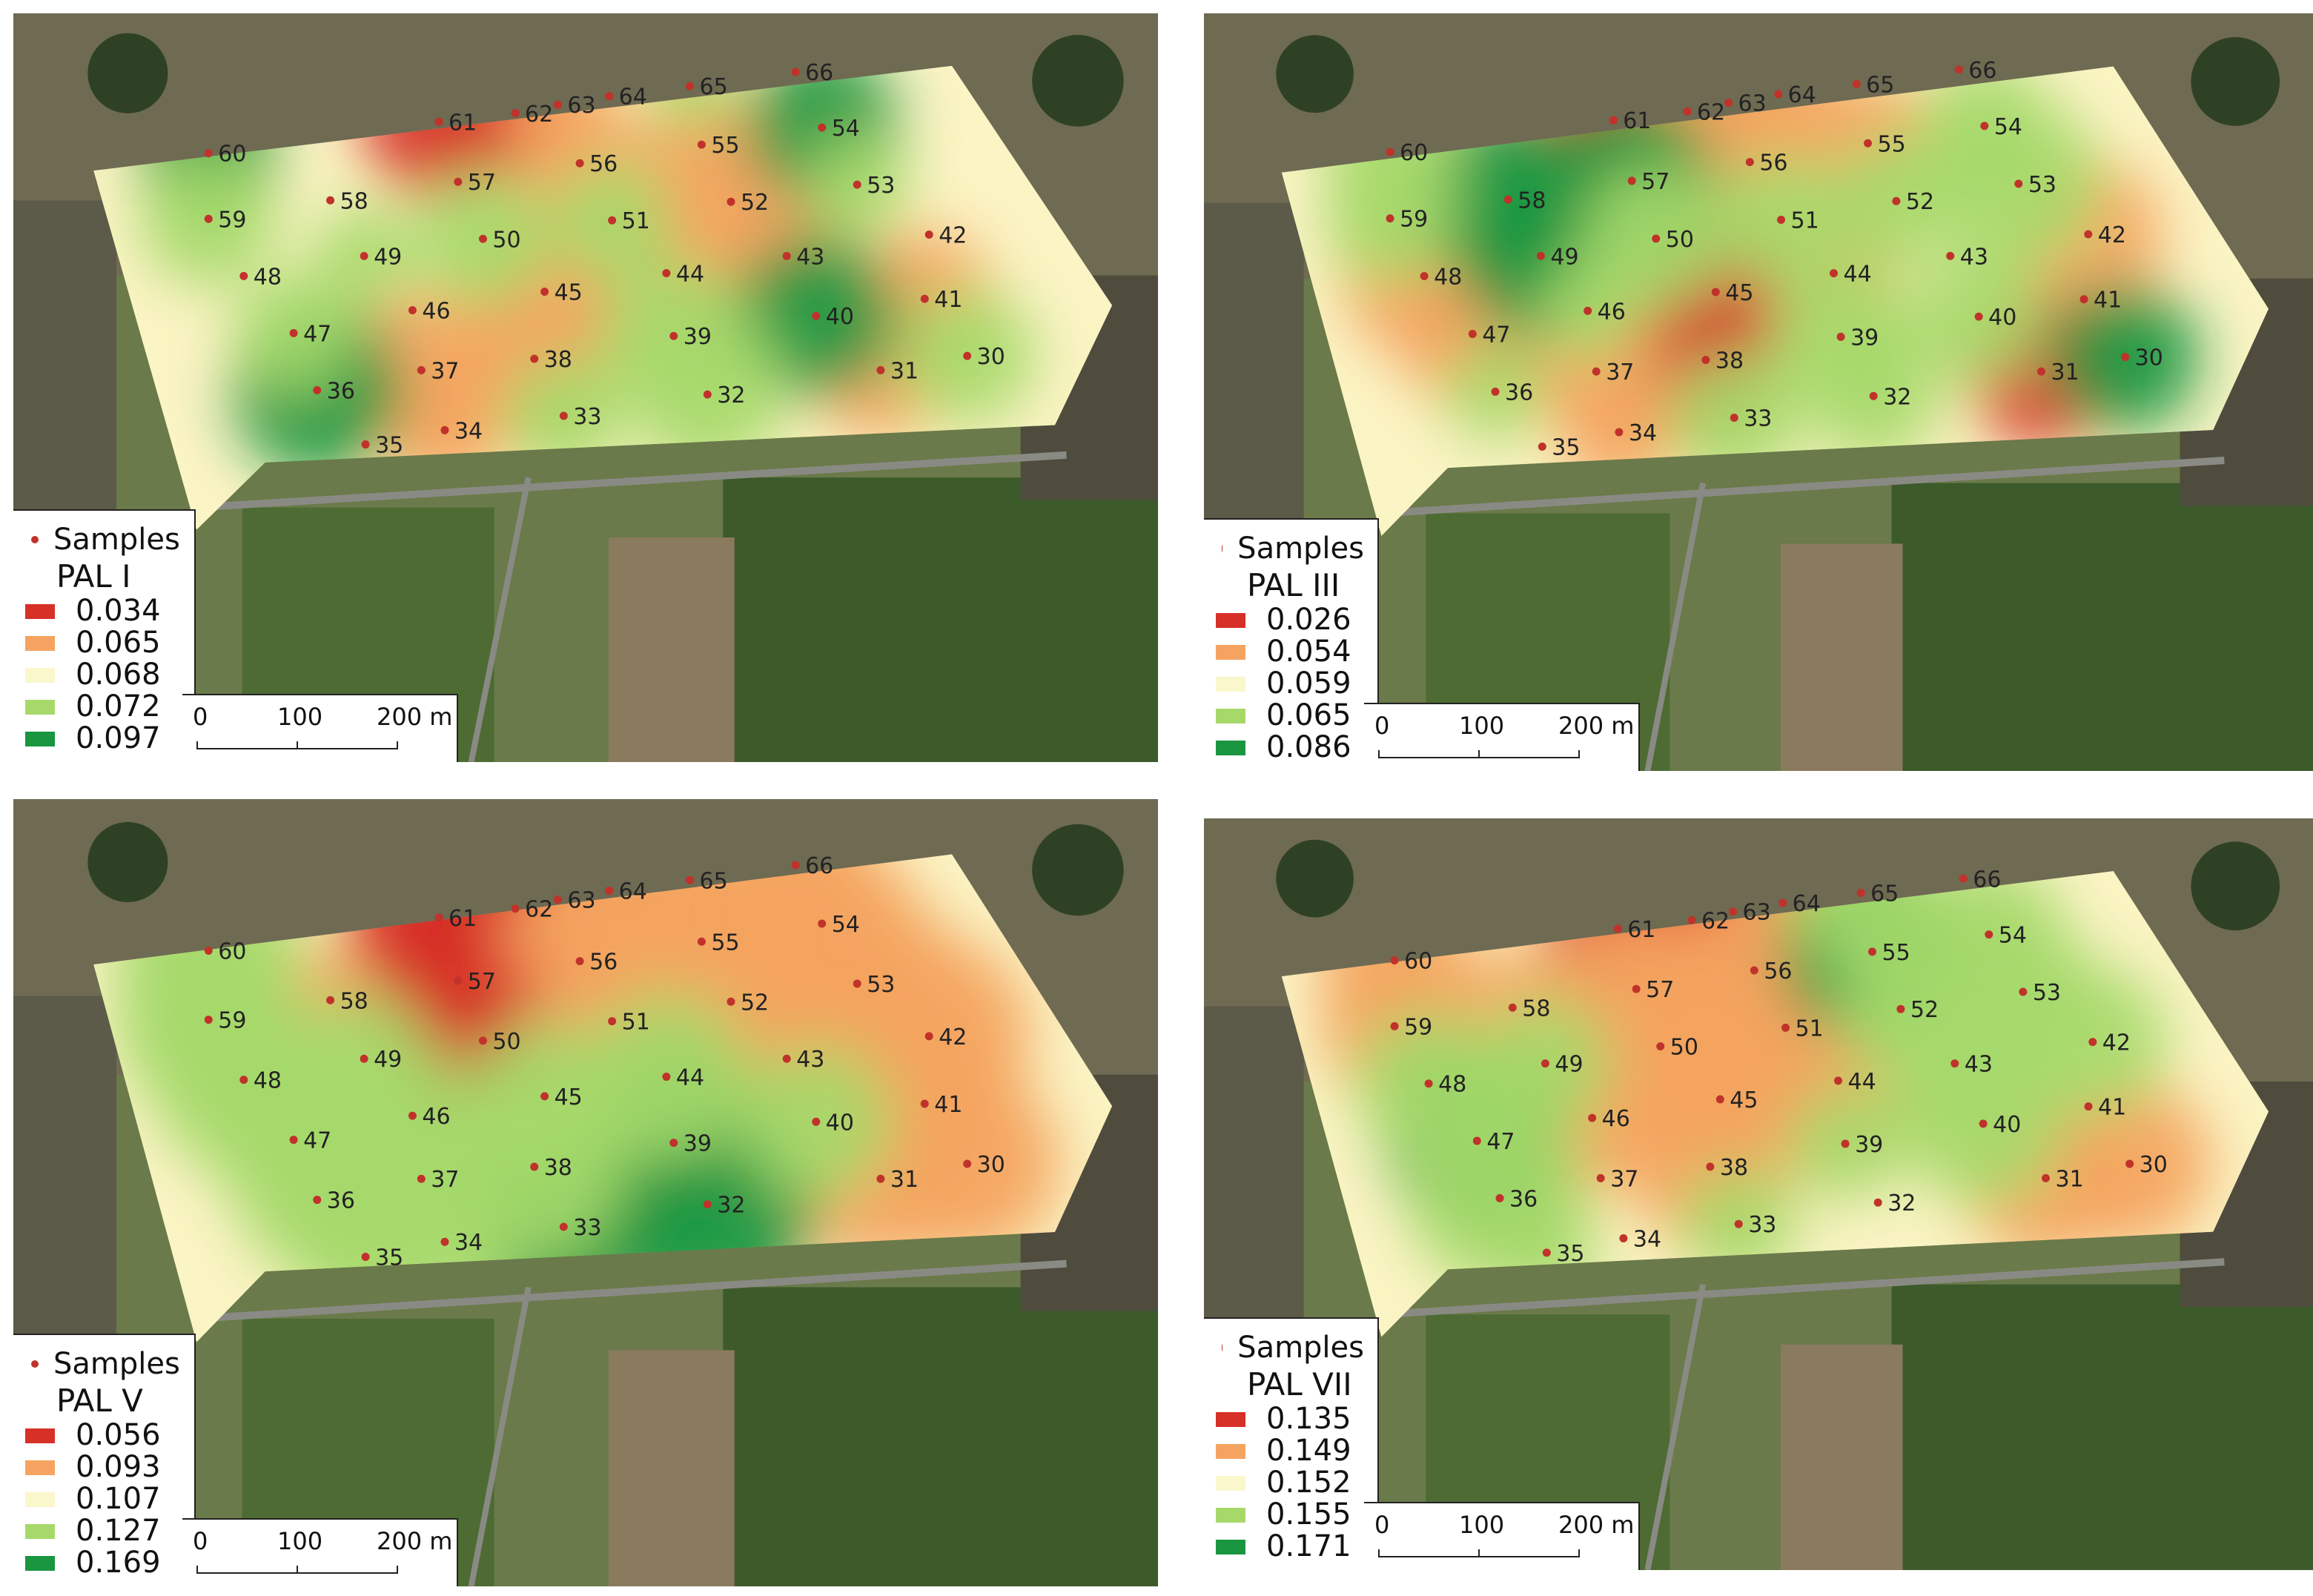 The image size is (2313, 1596). I want to click on sample-label-43: 43, so click(1974, 257).